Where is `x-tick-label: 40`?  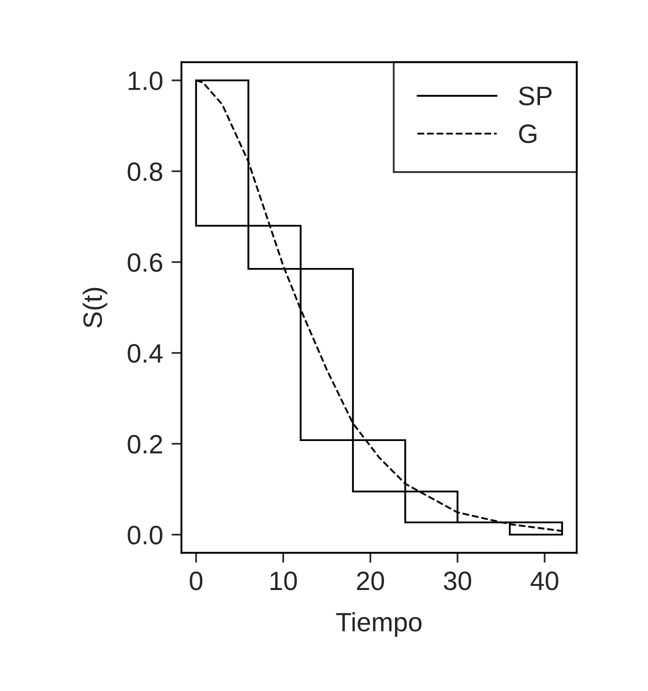 x-tick-label: 40 is located at coordinates (544, 581).